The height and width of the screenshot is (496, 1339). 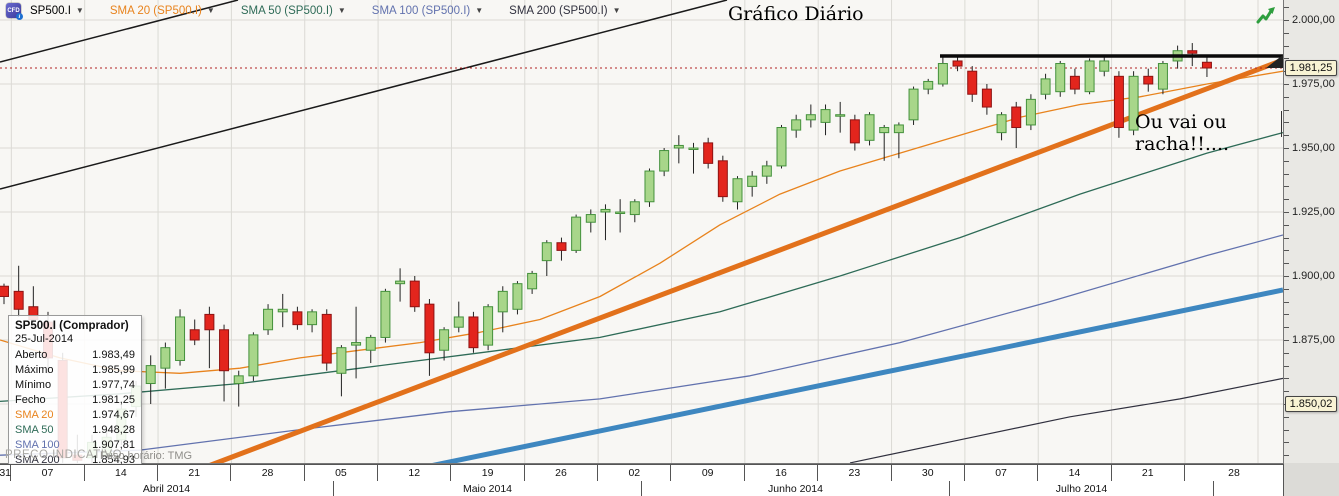 What do you see at coordinates (155, 10) in the screenshot?
I see `legend-item-label: SMA 20 (SP500.I)` at bounding box center [155, 10].